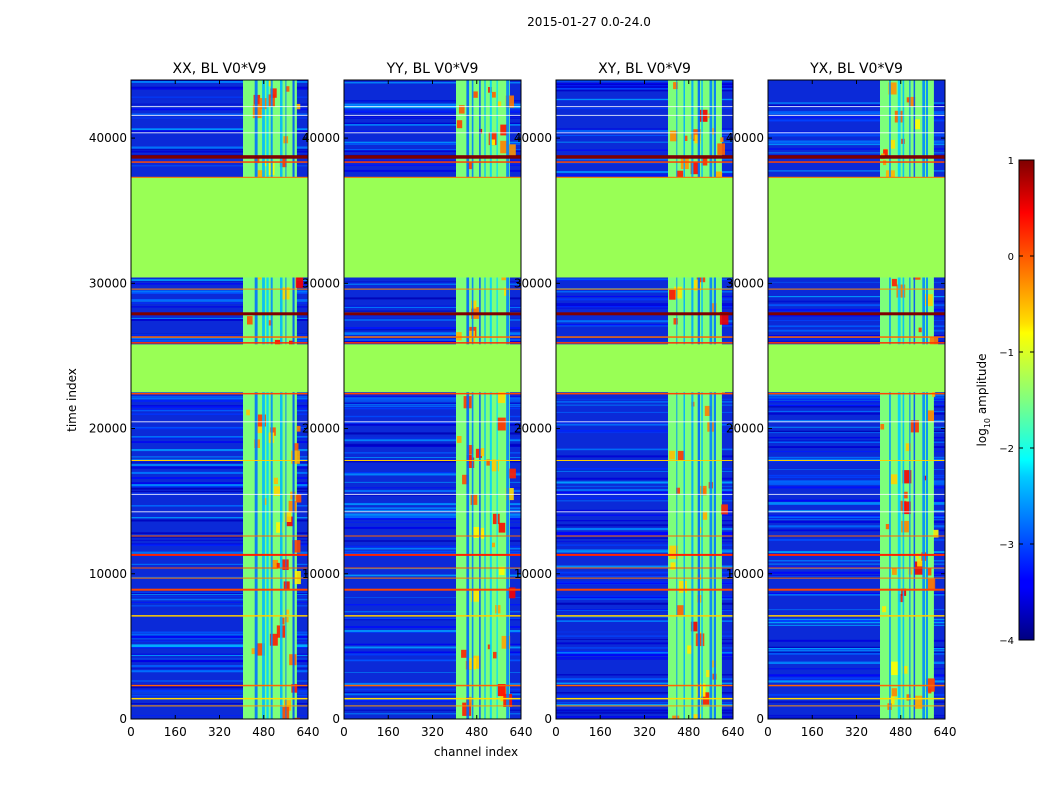  What do you see at coordinates (644, 69) in the screenshot?
I see `panel-title-xy: XY, BL V0*V9` at bounding box center [644, 69].